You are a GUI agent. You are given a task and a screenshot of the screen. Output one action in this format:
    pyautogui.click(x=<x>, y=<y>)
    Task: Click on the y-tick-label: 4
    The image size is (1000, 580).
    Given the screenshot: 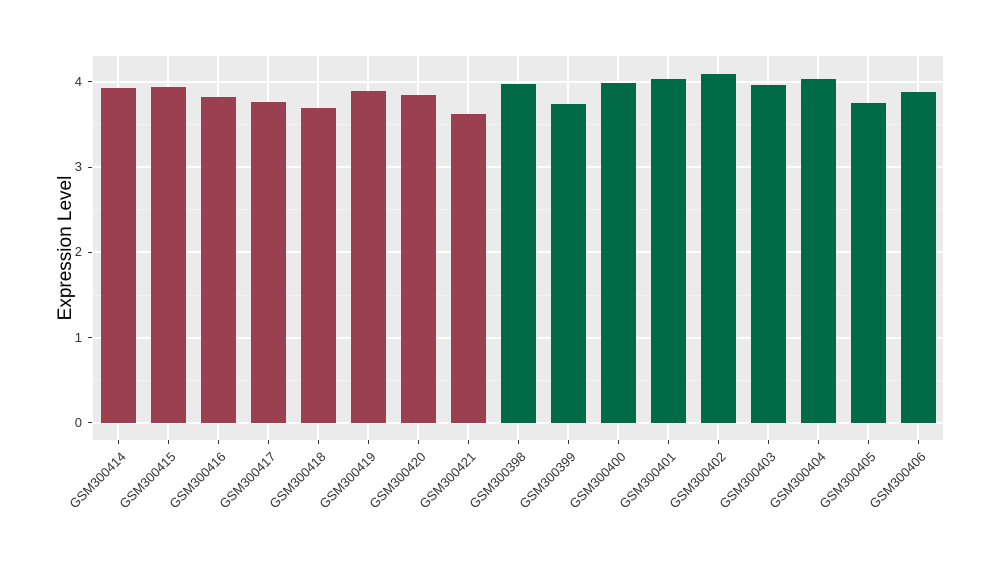 What is the action you would take?
    pyautogui.click(x=78, y=81)
    